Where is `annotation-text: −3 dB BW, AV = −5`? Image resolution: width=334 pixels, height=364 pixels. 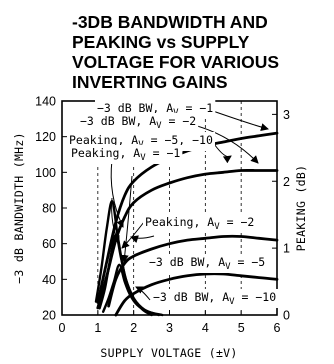 annotation-text: −3 dB BW, AV = −5 is located at coordinates (207, 263).